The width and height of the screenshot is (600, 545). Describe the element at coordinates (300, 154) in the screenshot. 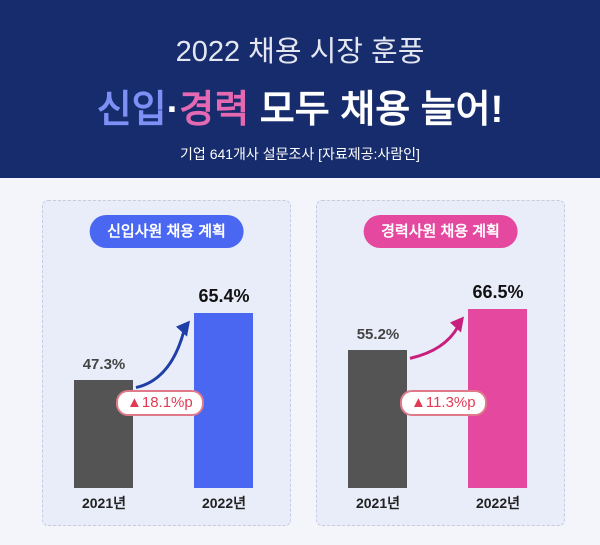

I see `survey-source: 기업 641개사 설문조사 [자료제공:사람인]` at that location.